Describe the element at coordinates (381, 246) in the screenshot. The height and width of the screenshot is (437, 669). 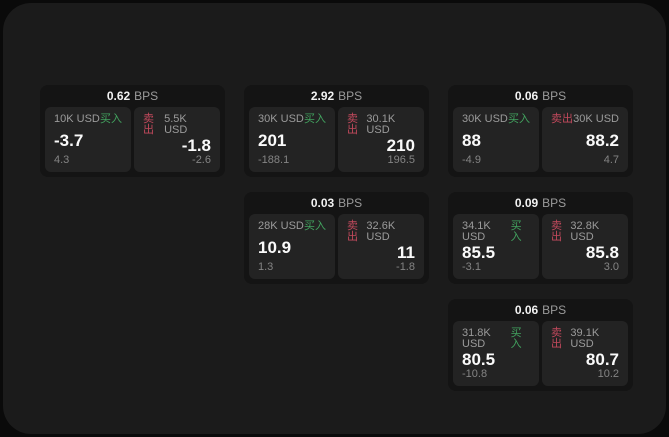
I see `sell-panel: 卖出 32.6K USD 11 -1.8` at that location.